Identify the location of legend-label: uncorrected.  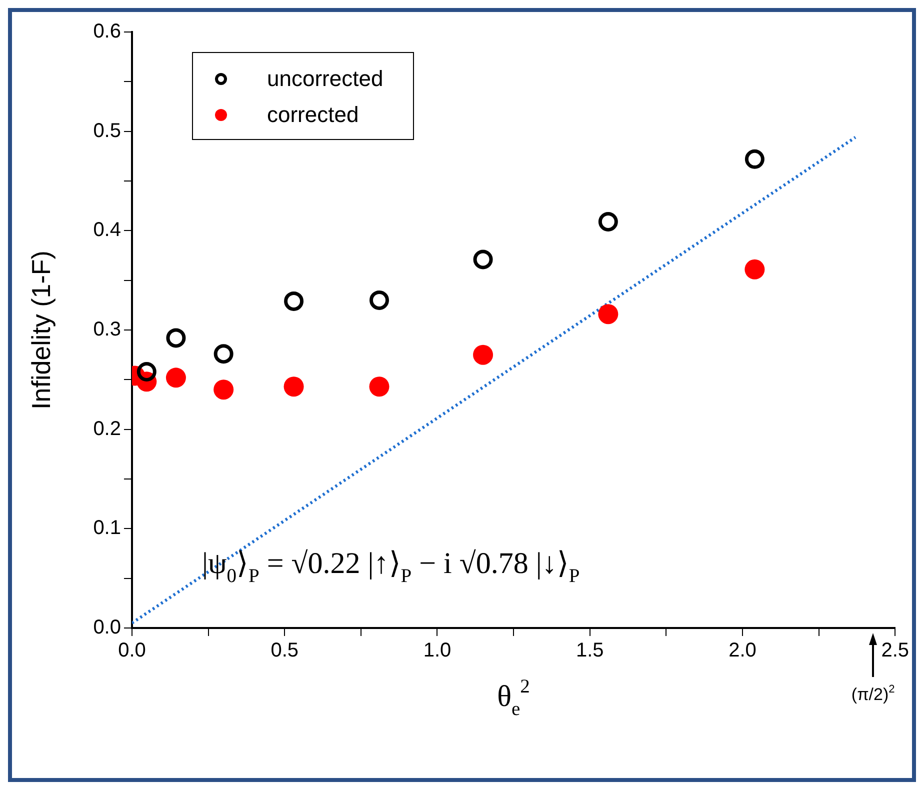
(325, 79).